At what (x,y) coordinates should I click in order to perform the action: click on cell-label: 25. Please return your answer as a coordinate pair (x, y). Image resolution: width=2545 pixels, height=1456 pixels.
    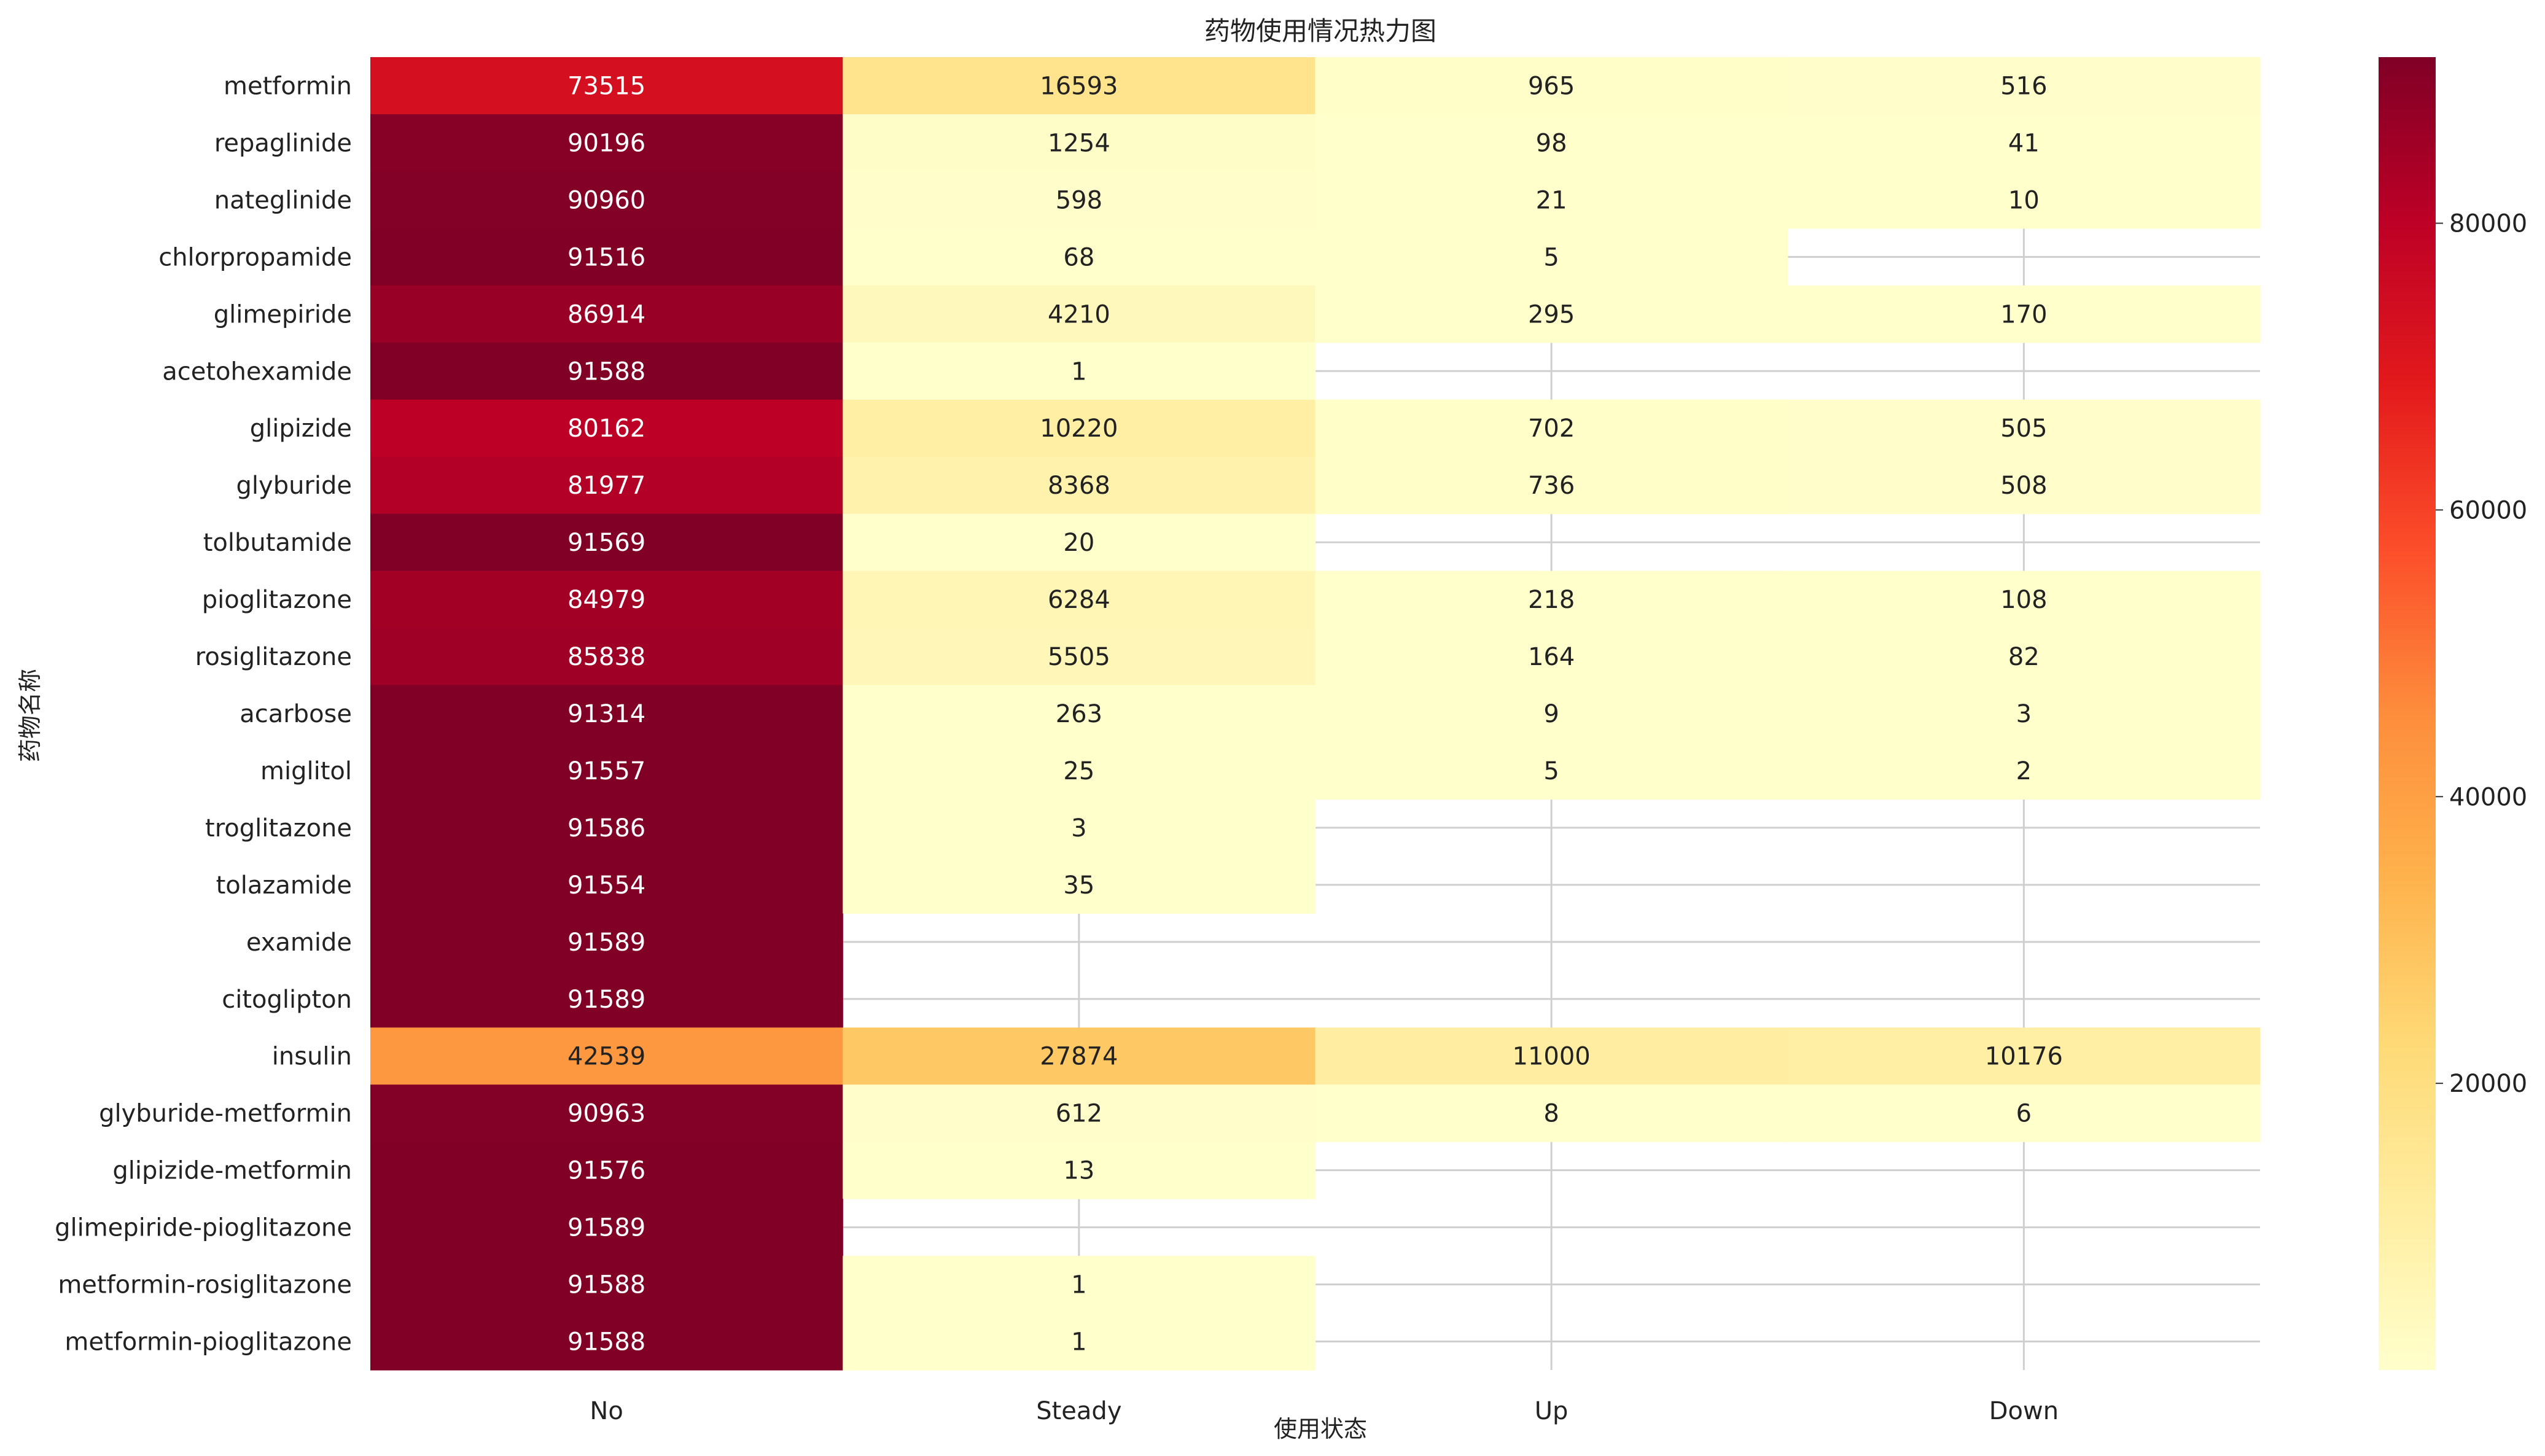
    Looking at the image, I should click on (1079, 771).